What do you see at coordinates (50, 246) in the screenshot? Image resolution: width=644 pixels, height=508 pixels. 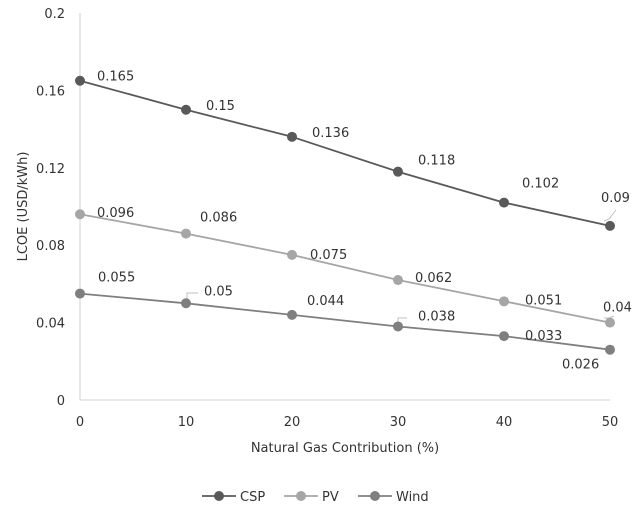 I see `y-tick-label: 0.08` at bounding box center [50, 246].